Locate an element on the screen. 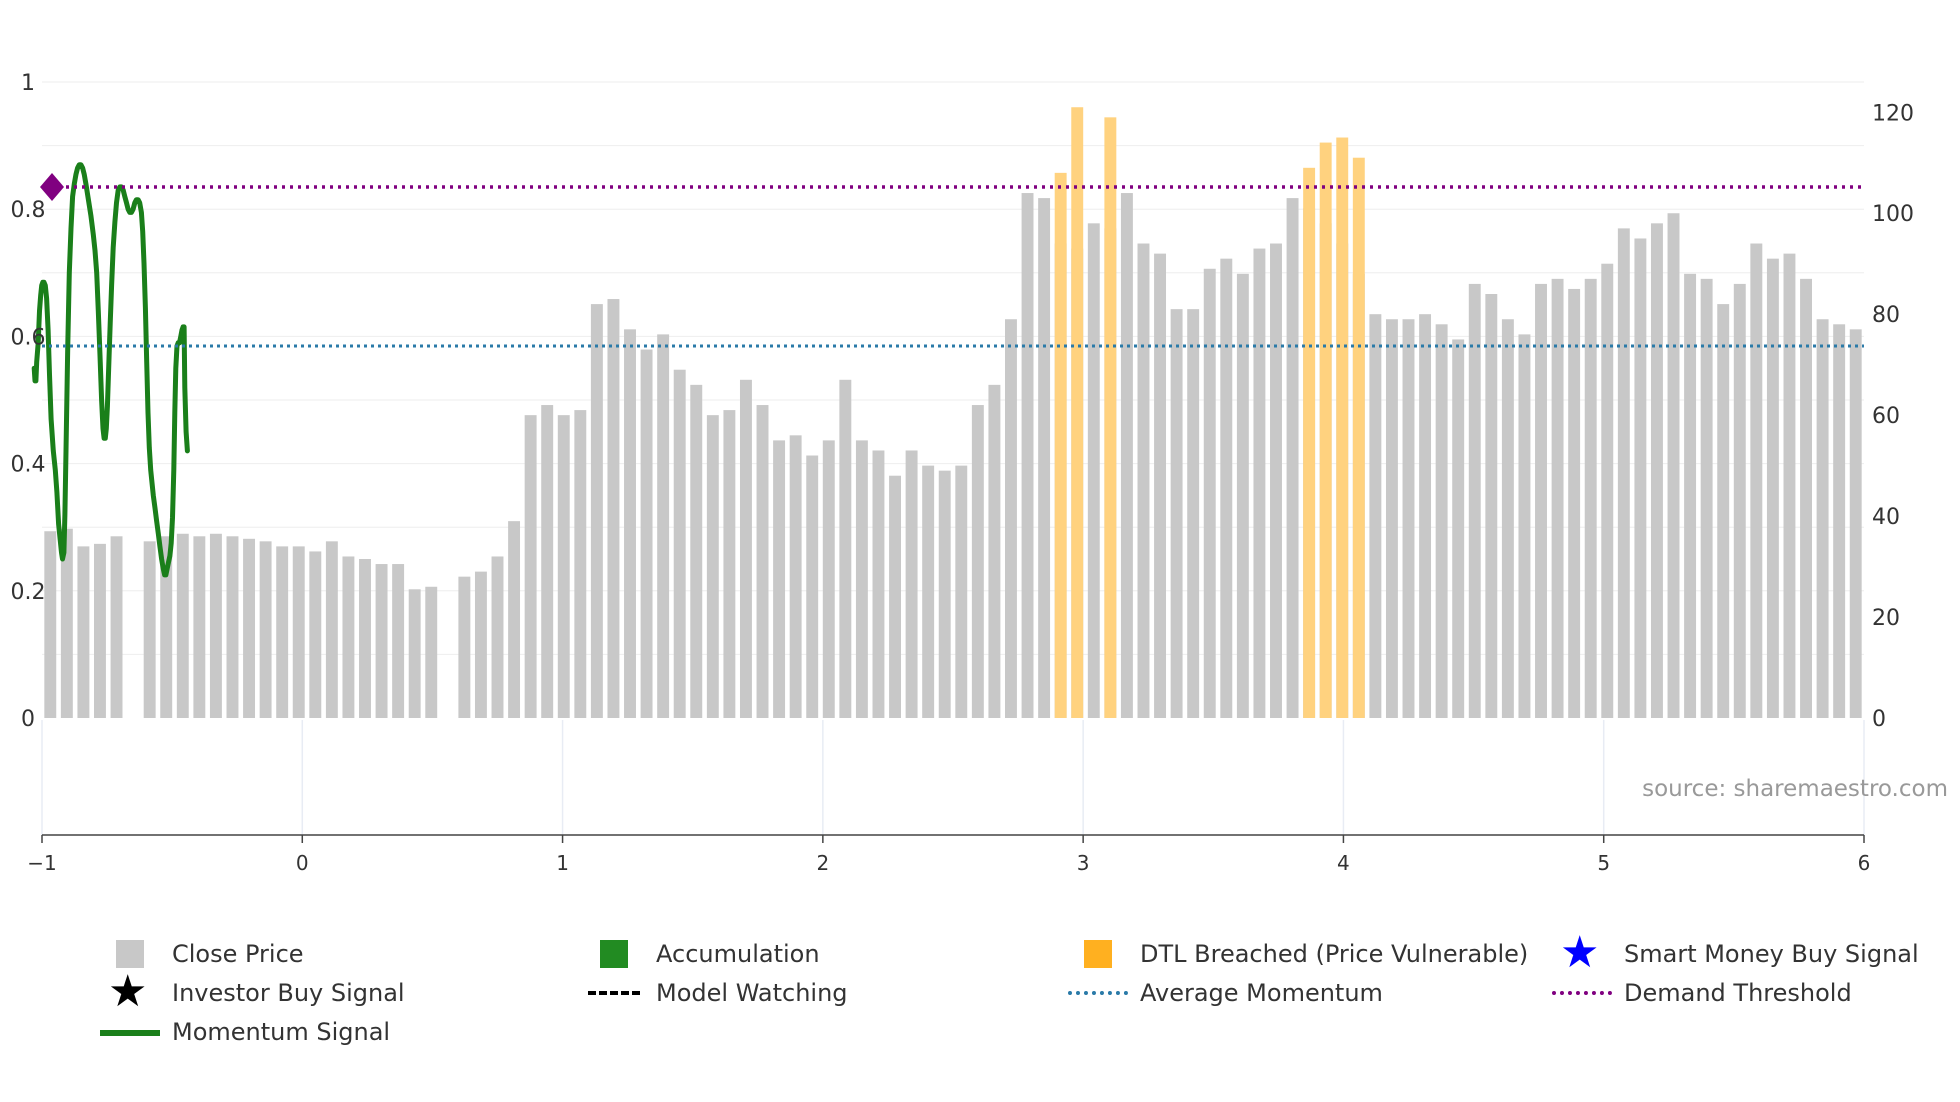 This screenshot has height=1102, width=1960. right-tick-label: 20 is located at coordinates (1886, 618).